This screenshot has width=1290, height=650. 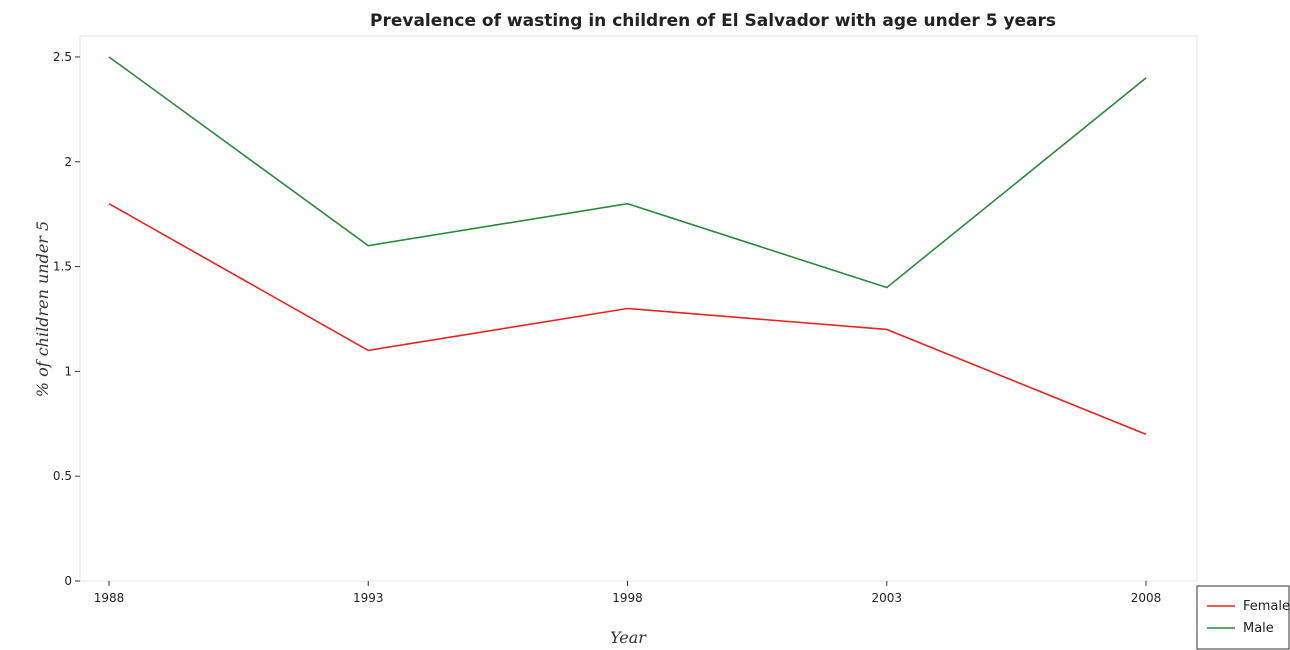 I want to click on x-tick-label: 1998, so click(x=627, y=598).